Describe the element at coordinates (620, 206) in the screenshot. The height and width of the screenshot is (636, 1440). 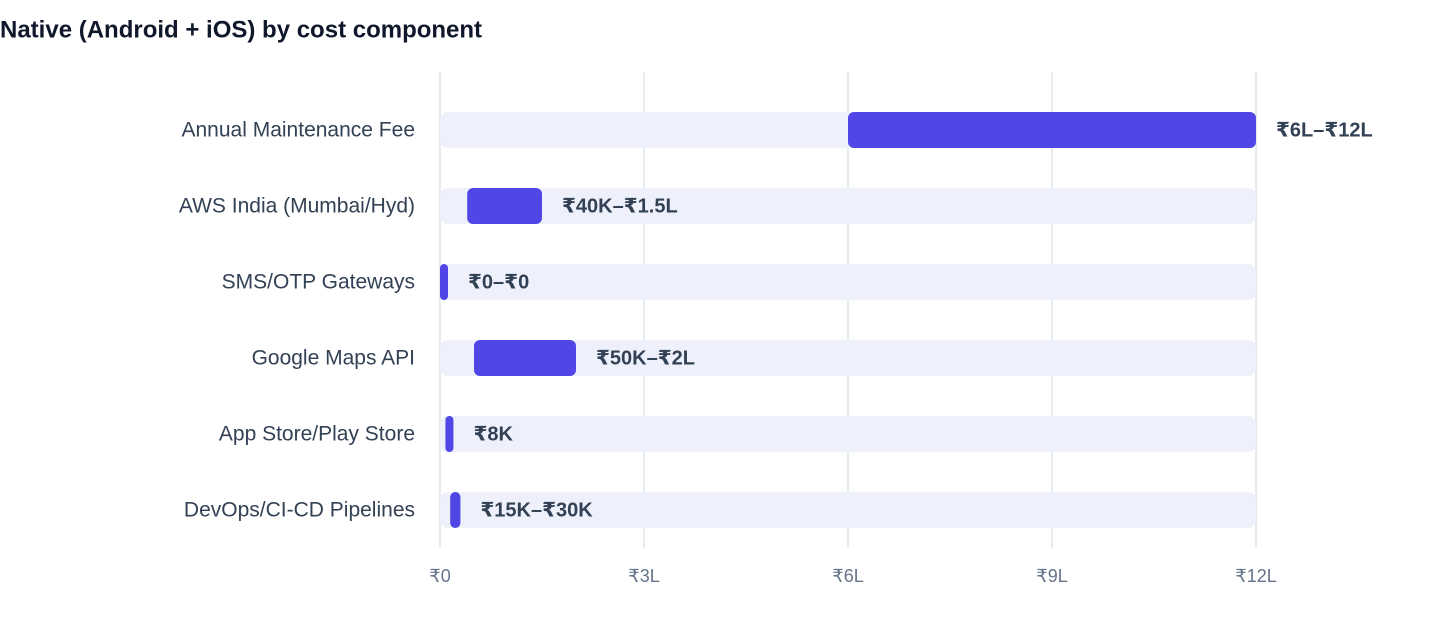
I see `value-label: ₹40K–₹1.5L` at that location.